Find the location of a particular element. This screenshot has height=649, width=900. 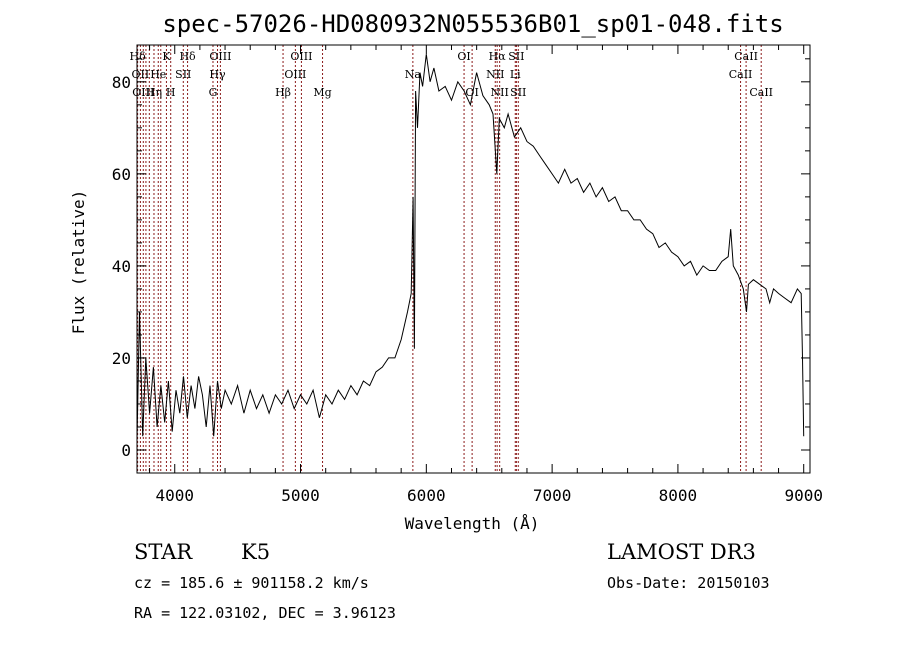

y-tick-label: 0 is located at coordinates (126, 450).